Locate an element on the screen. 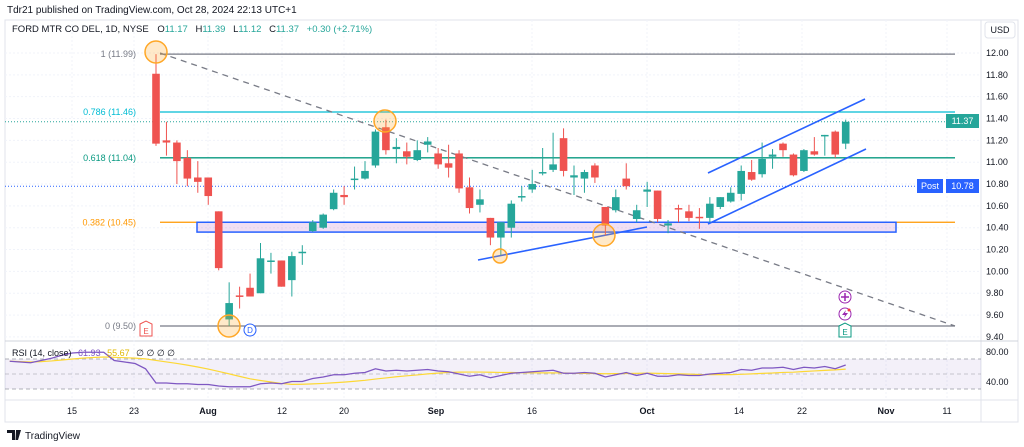  plus-glyph-icon is located at coordinates (845, 297).